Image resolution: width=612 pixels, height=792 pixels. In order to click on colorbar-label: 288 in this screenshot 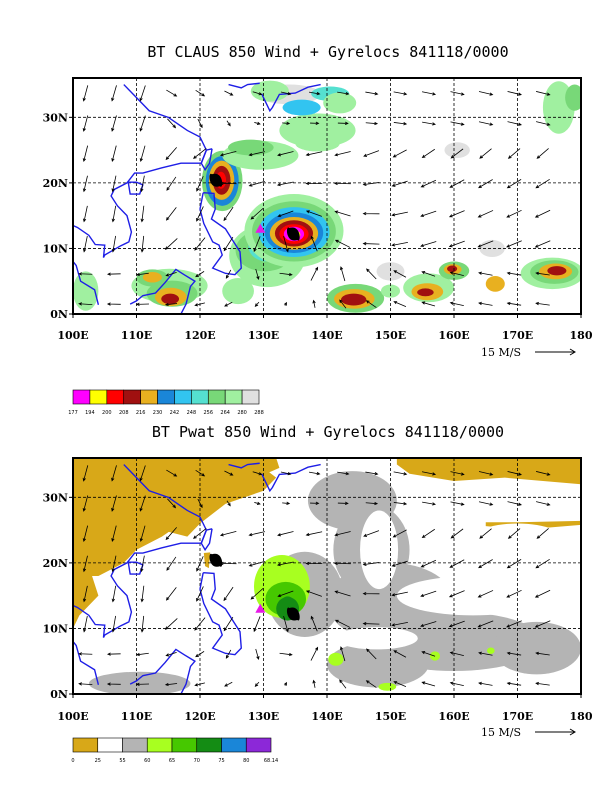, I will do `click(259, 413)`.